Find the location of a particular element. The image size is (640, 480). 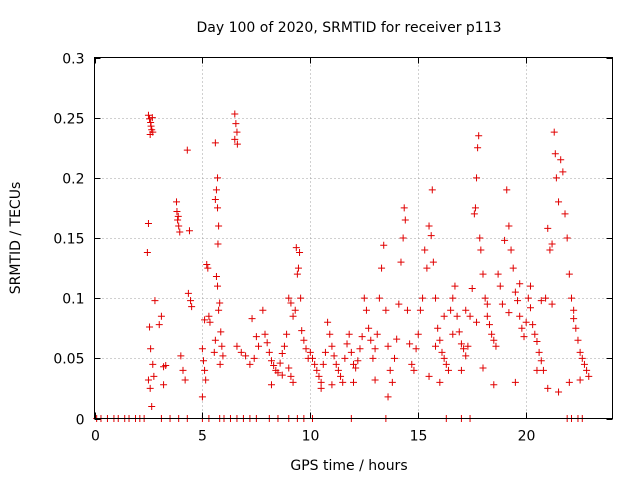

x-axis-title: GPS time / hours is located at coordinates (348, 466).